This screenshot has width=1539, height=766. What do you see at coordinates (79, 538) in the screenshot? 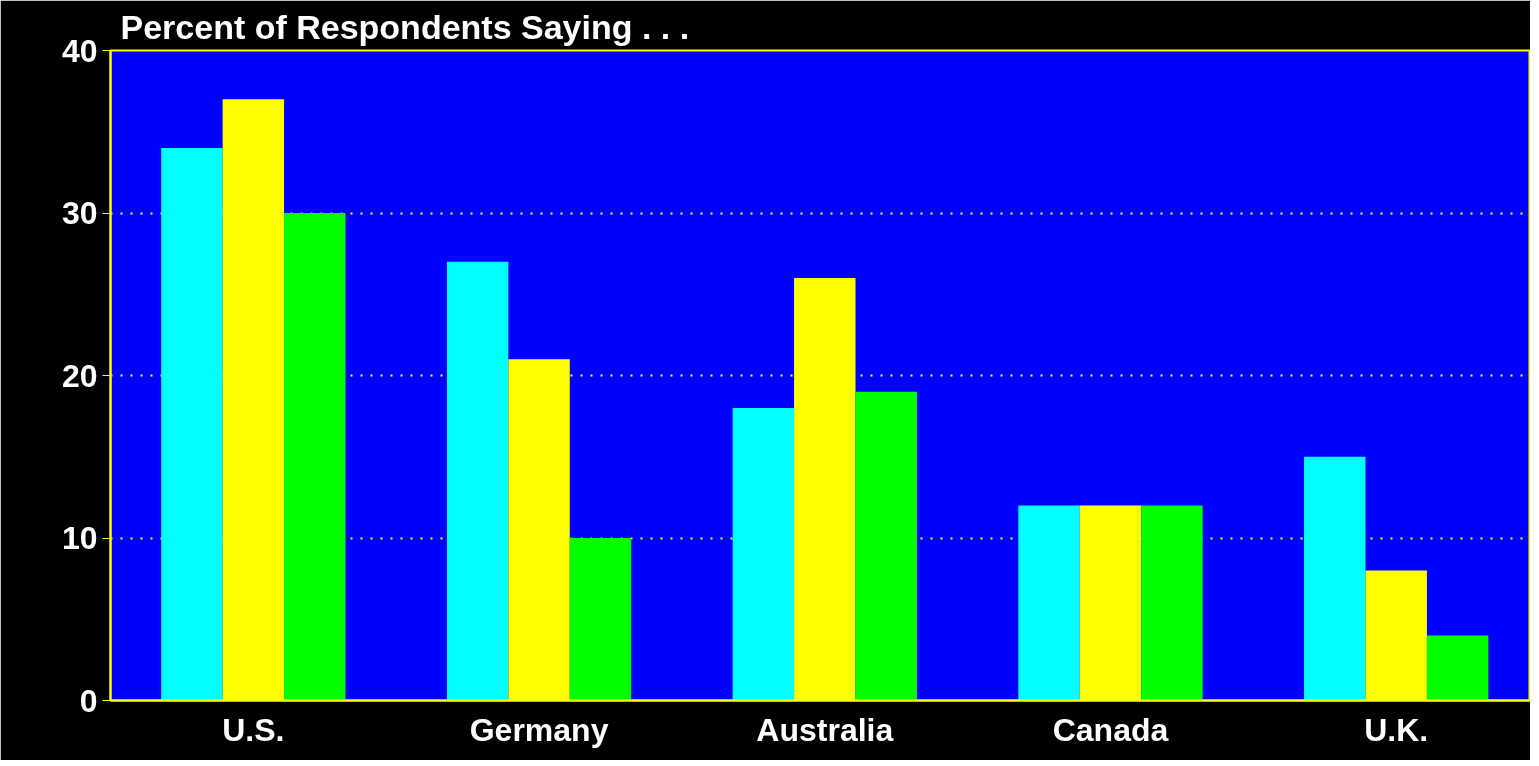
I see `y-tick-label: 10` at bounding box center [79, 538].